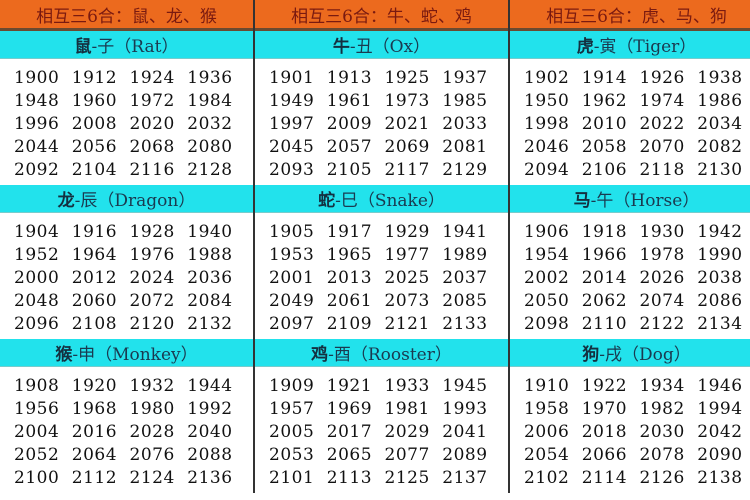 The height and width of the screenshot is (500, 750). I want to click on sign-header: 蛇 -巳 （Snake）, so click(381, 199).